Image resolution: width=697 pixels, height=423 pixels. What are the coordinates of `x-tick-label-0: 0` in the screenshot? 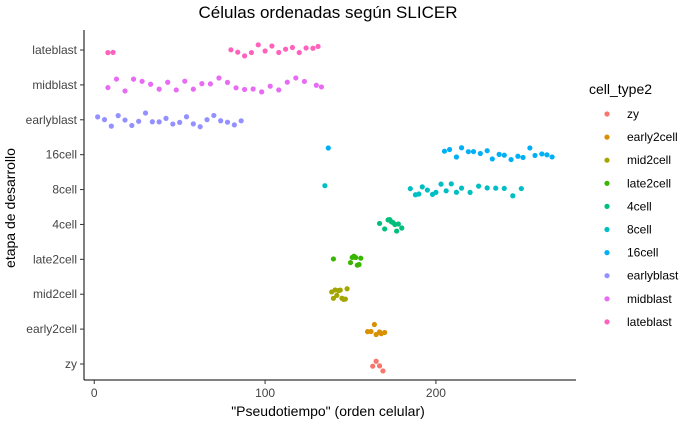 It's located at (94, 393).